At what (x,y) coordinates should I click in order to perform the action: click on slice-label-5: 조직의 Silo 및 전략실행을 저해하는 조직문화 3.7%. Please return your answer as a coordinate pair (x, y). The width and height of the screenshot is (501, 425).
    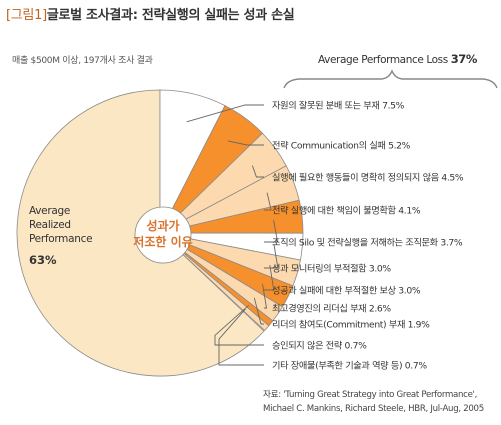
    Looking at the image, I should click on (367, 243).